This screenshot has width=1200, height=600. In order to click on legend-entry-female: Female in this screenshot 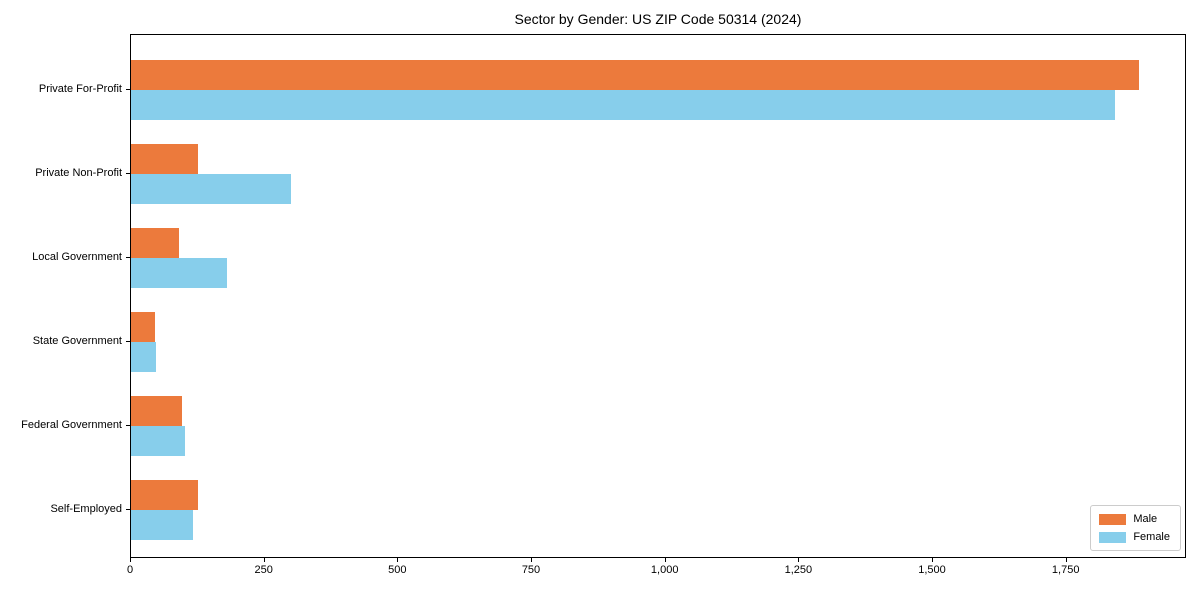, I will do `click(1134, 537)`.